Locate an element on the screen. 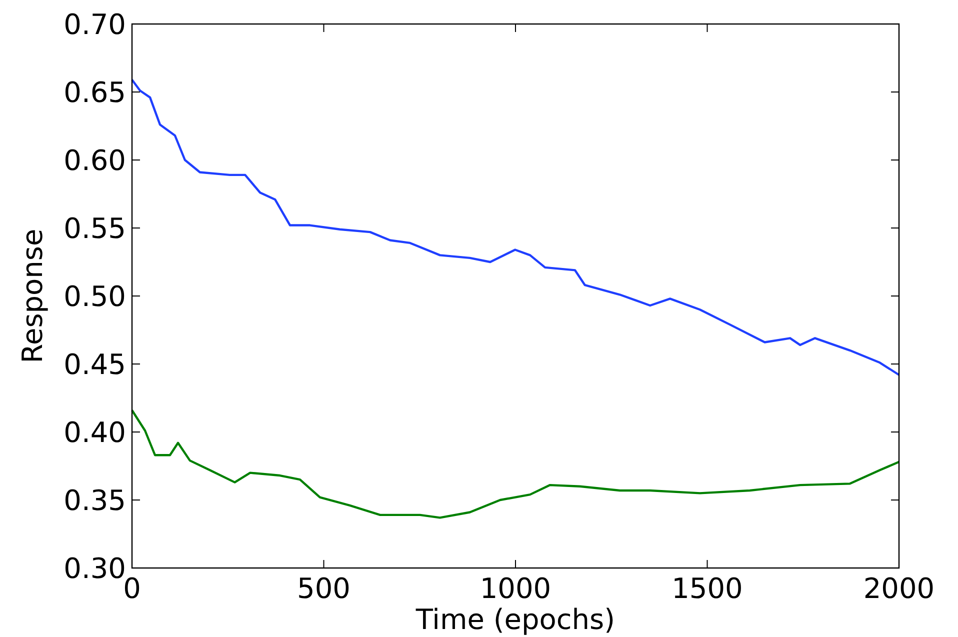 This screenshot has height=637, width=958. y-tick-label: 0.55 is located at coordinates (95, 228).